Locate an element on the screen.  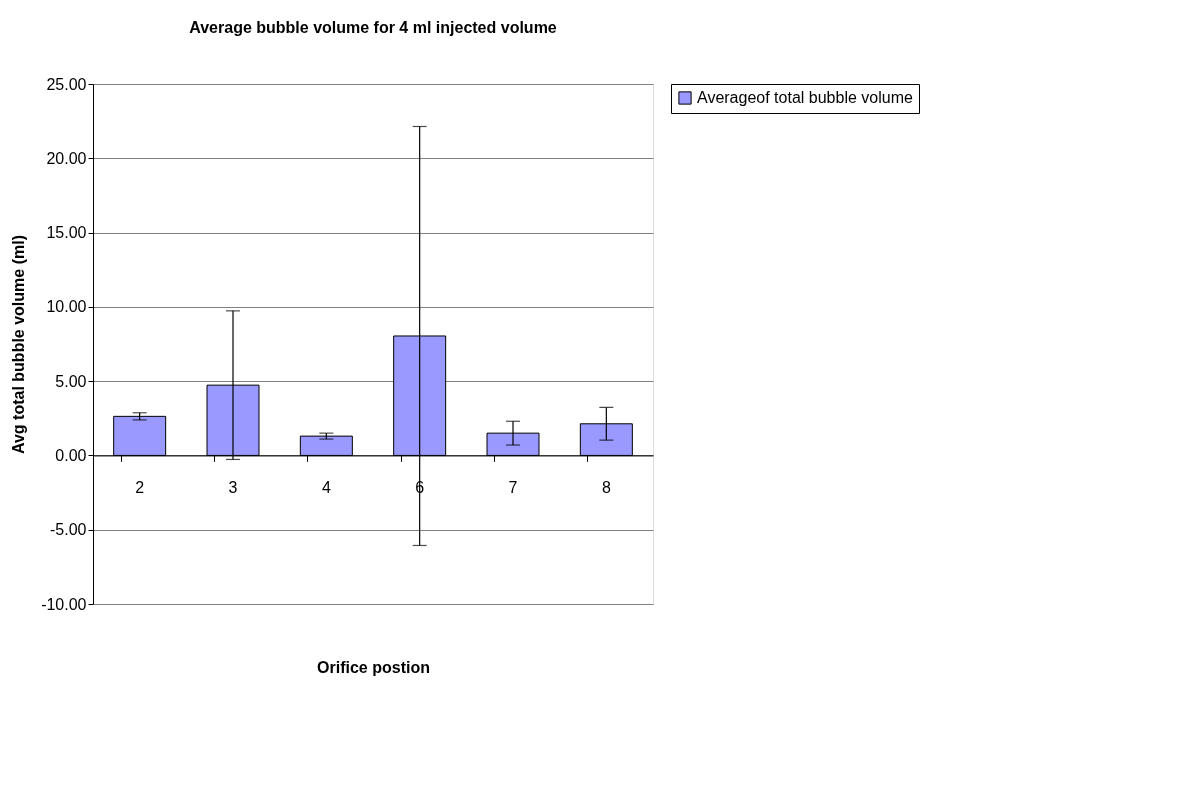
x-tick-label: 2 is located at coordinates (140, 487).